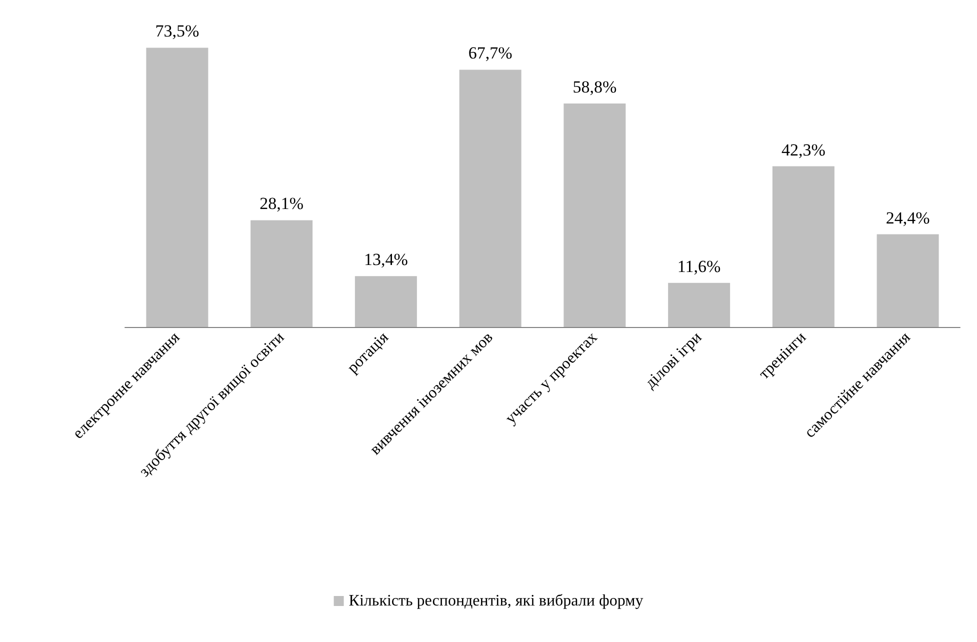 The height and width of the screenshot is (642, 977). What do you see at coordinates (386, 260) in the screenshot?
I see `data-label: 13,4%` at bounding box center [386, 260].